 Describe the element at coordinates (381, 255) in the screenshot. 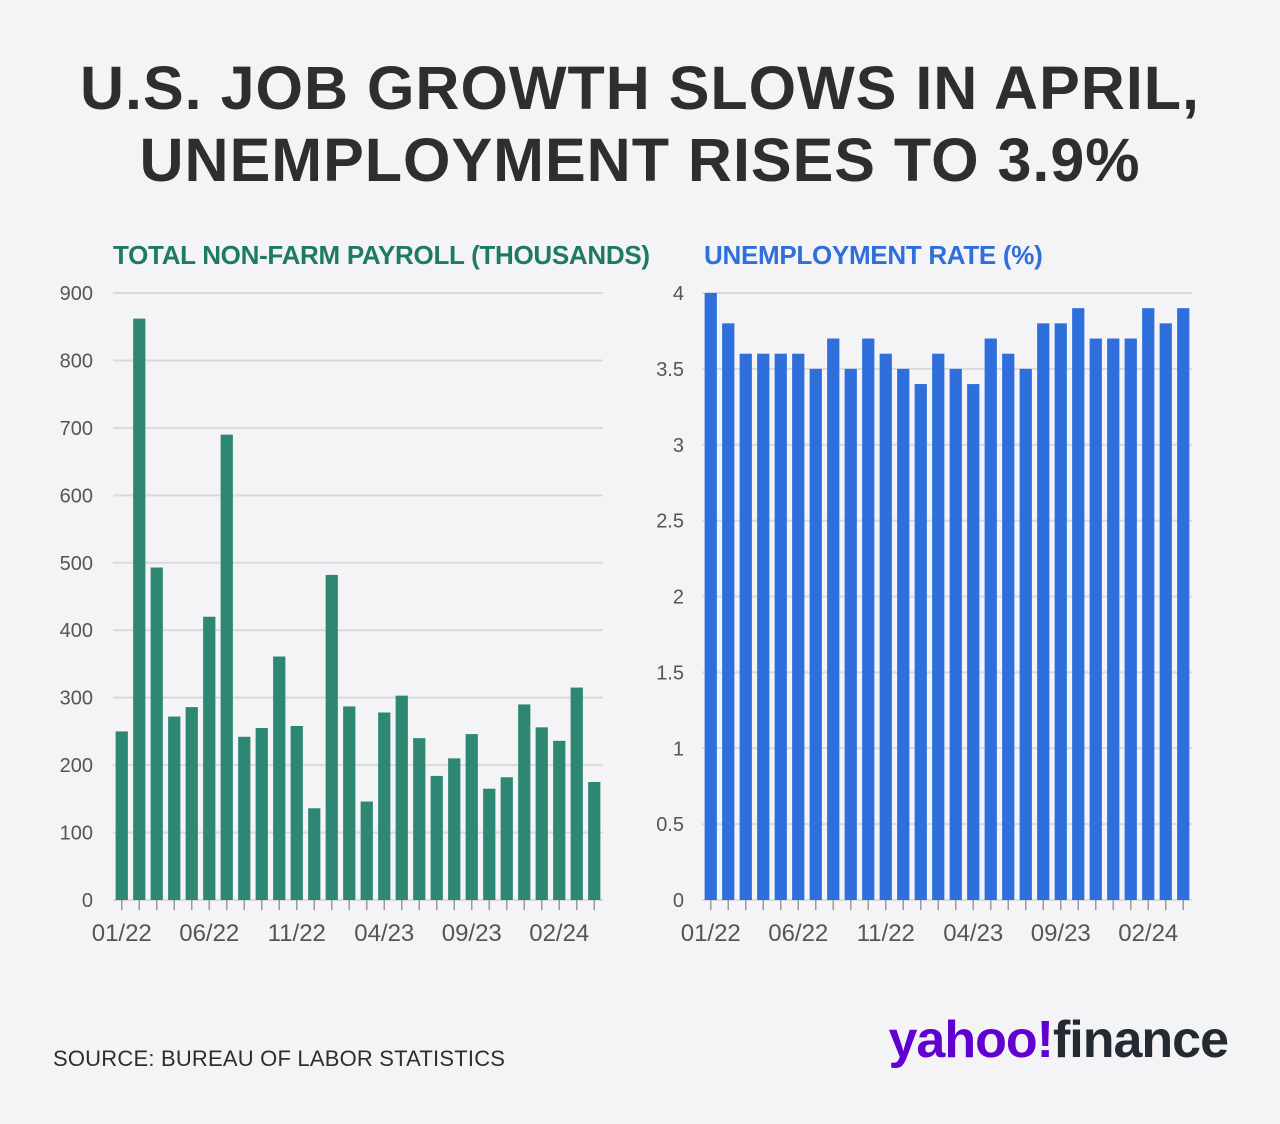

I see `payroll-chart-title: TOTAL NON-FARM PAYROLL (THOUSANDS)` at that location.